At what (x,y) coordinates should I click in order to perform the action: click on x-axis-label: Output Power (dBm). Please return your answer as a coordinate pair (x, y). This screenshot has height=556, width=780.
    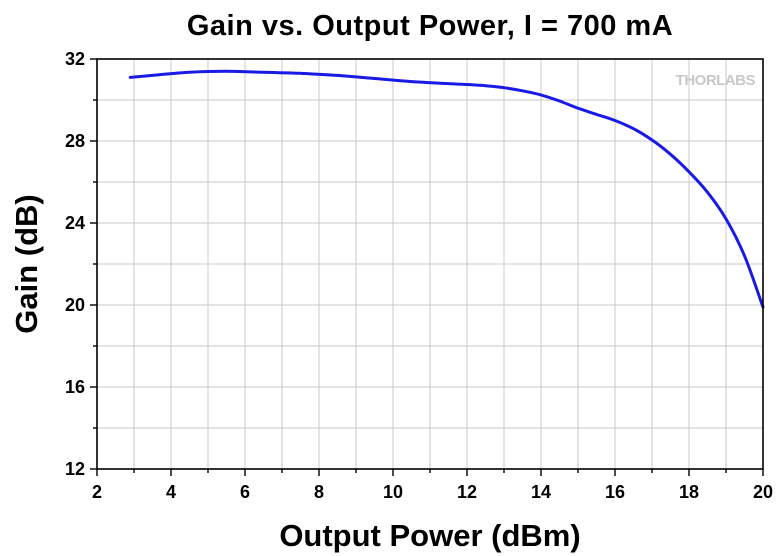
    Looking at the image, I should click on (429, 535).